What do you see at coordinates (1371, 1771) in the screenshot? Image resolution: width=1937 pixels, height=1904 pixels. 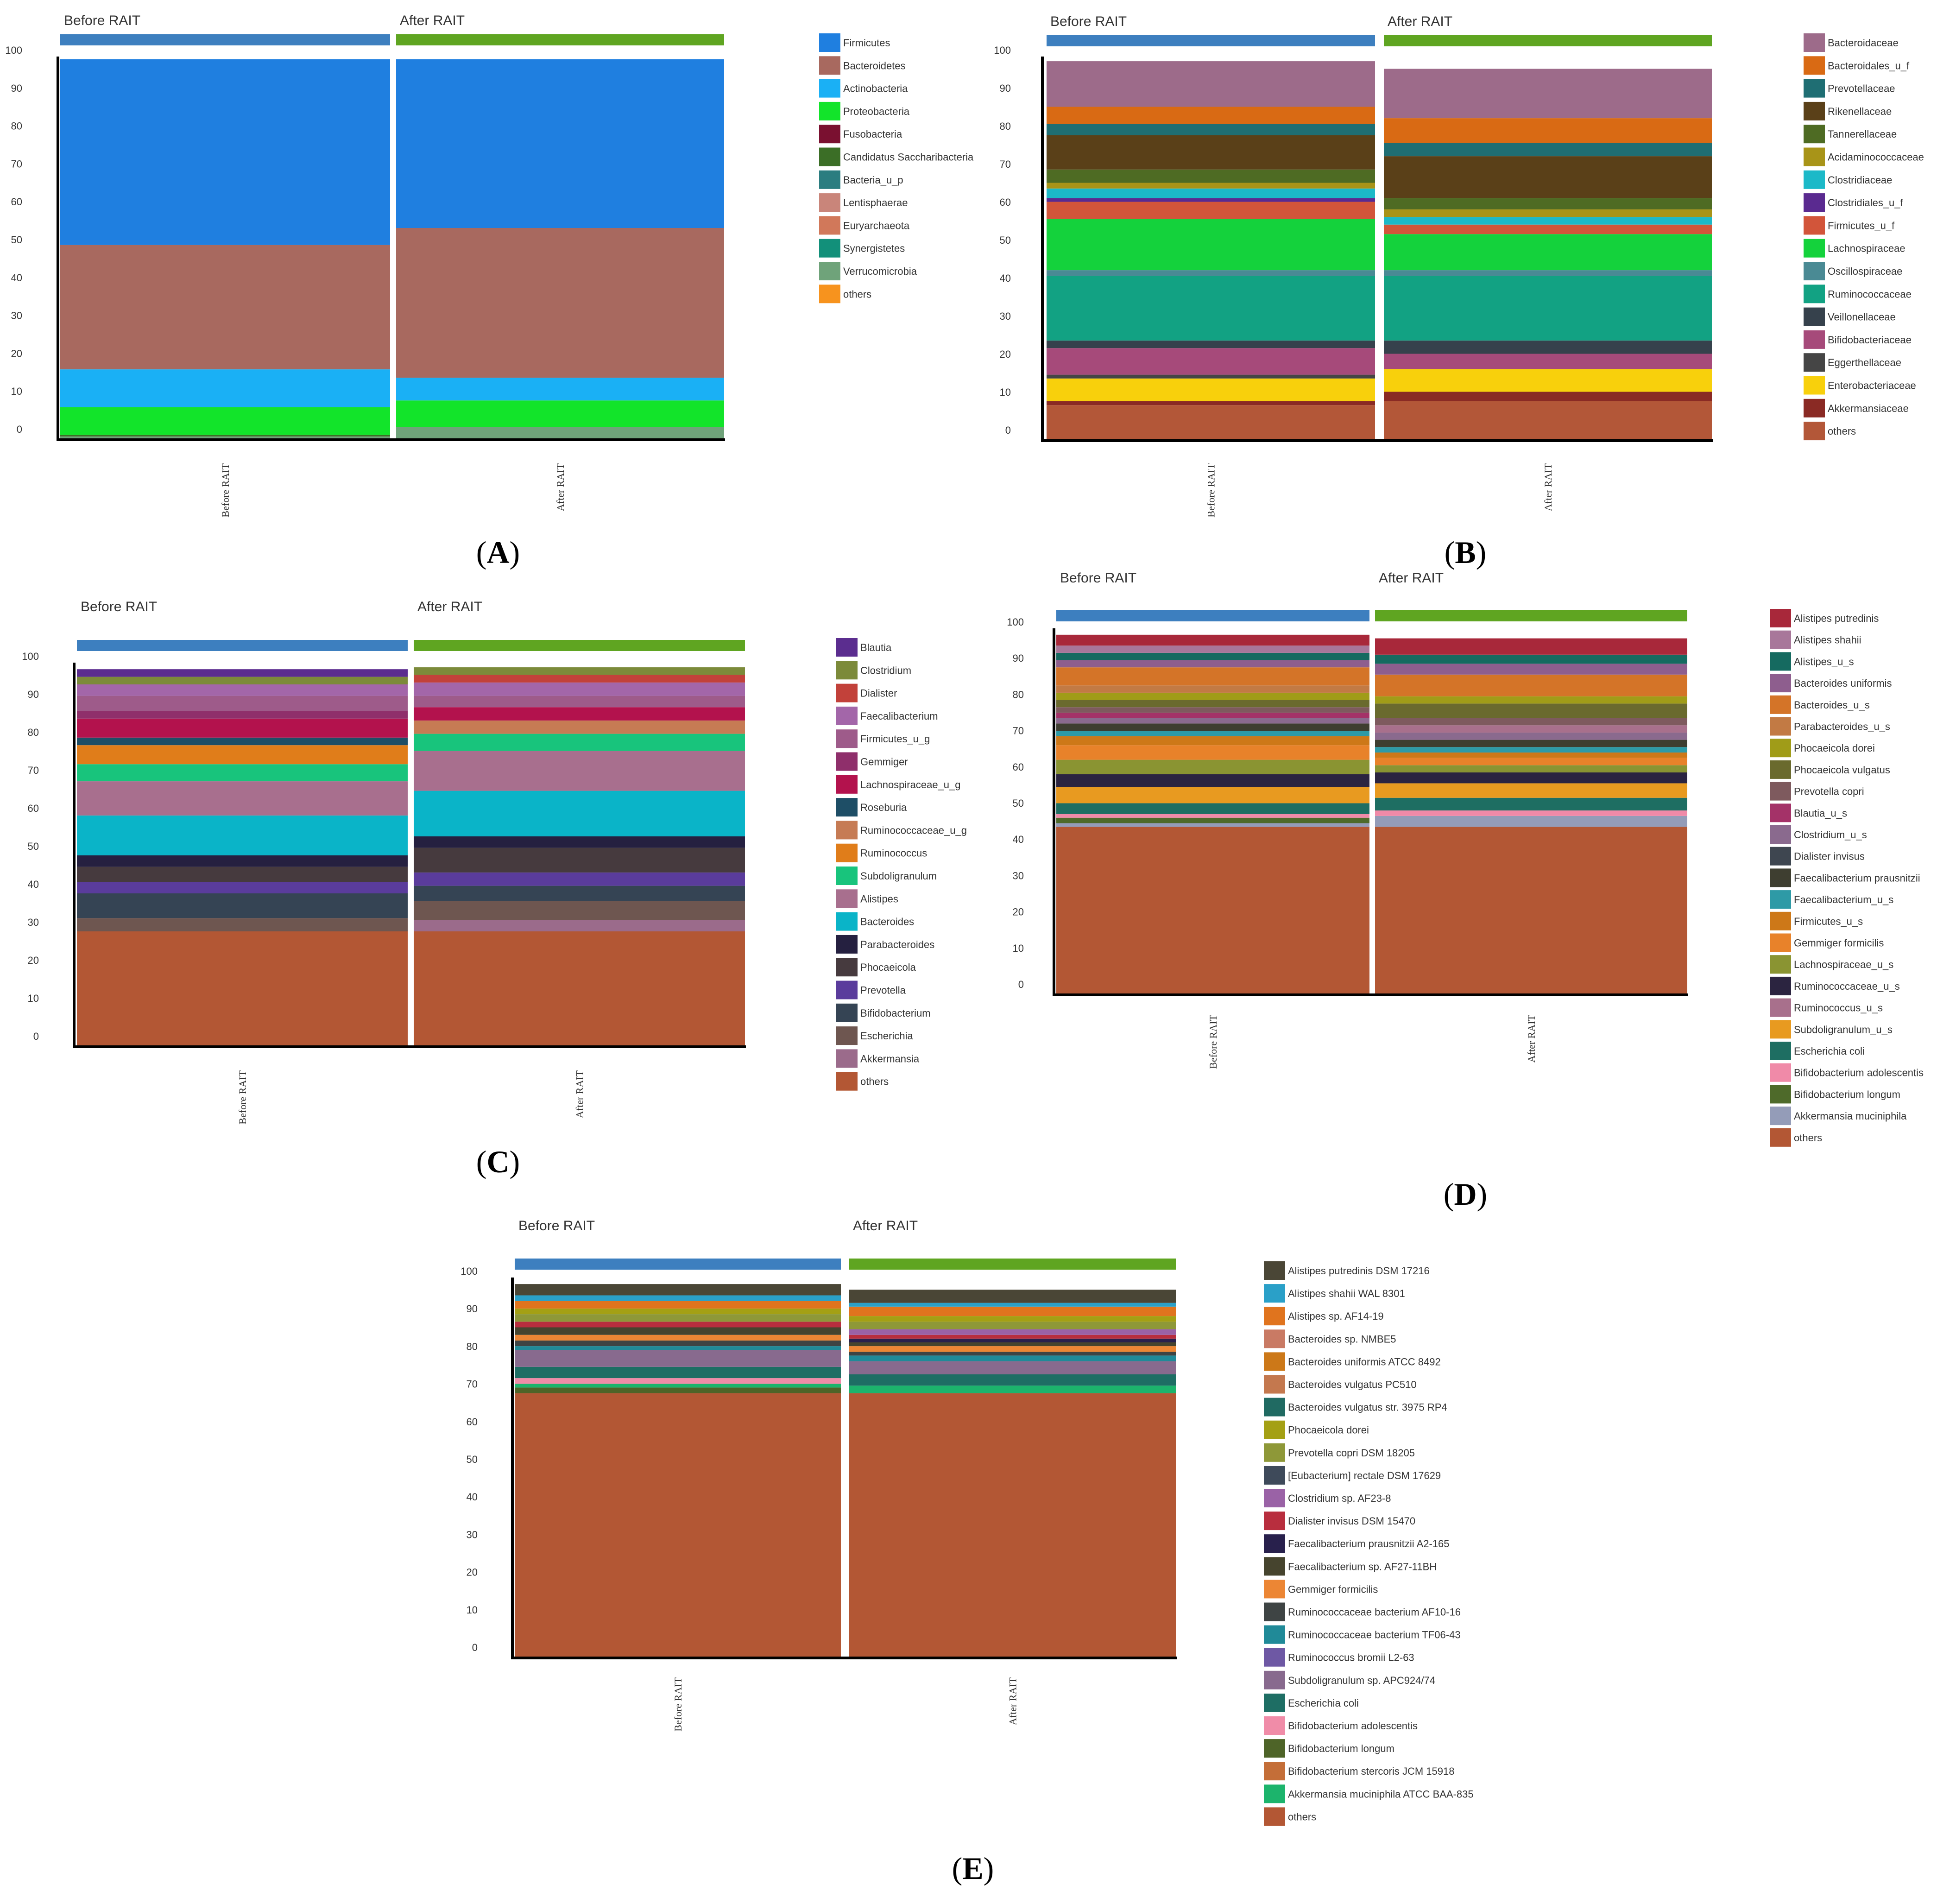 I see `legend-label: Bifidobacterium stercoris JCM 15918` at bounding box center [1371, 1771].